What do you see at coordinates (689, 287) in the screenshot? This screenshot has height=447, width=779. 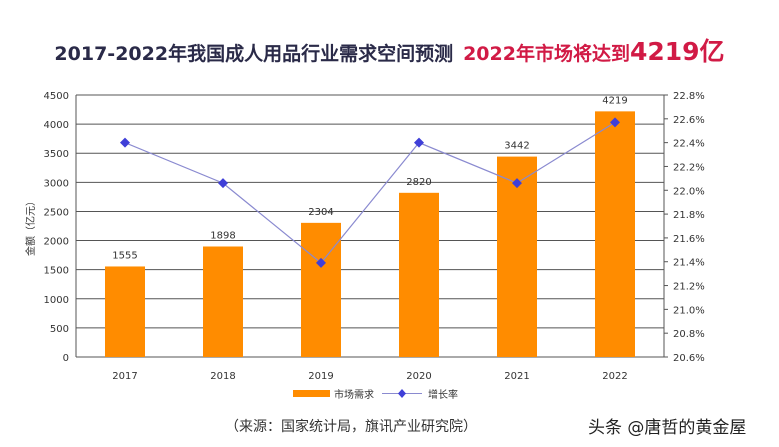 I see `y2-tick-label: 21.2%` at bounding box center [689, 287].